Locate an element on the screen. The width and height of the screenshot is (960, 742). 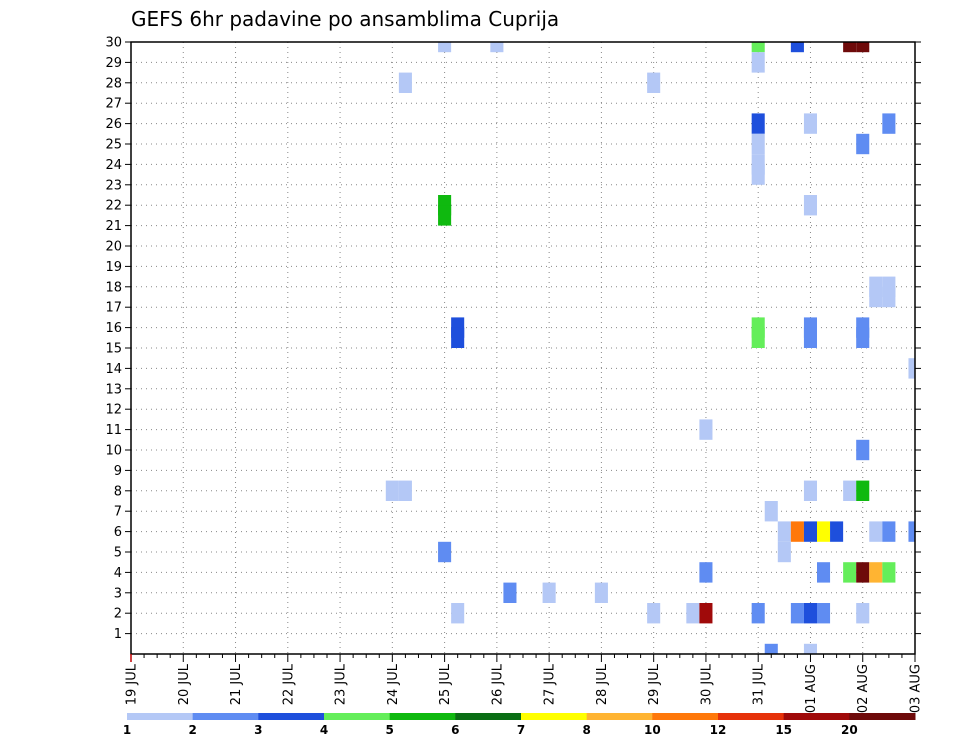
x-tick-label: 20 JUL is located at coordinates (184, 684).